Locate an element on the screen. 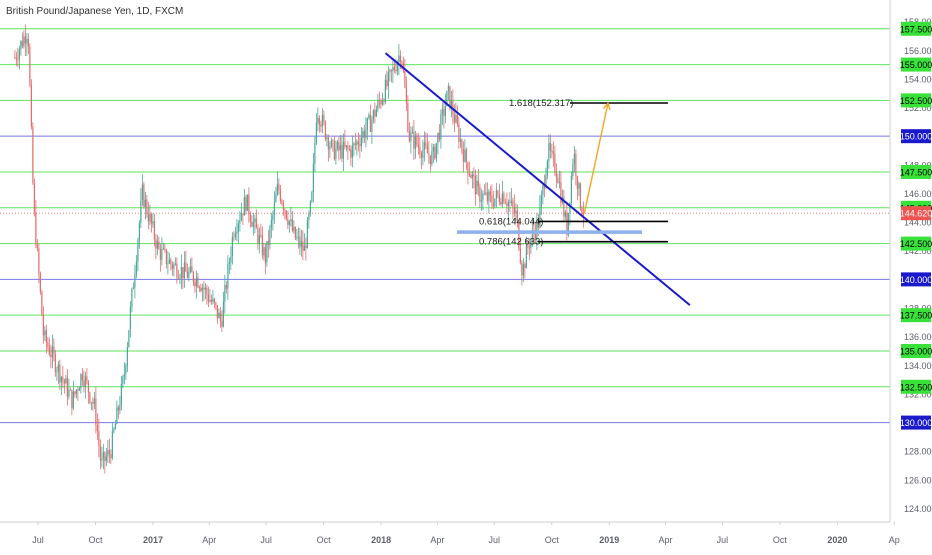 Image resolution: width=932 pixels, height=555 pixels. level-price-label: 135.000 is located at coordinates (916, 351).